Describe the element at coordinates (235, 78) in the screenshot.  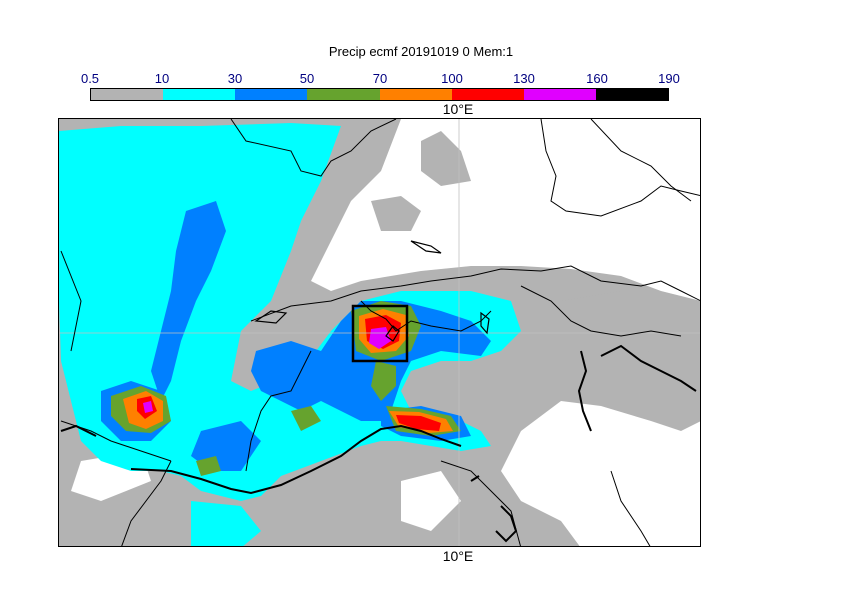
I see `legend-tick-2: 30` at that location.